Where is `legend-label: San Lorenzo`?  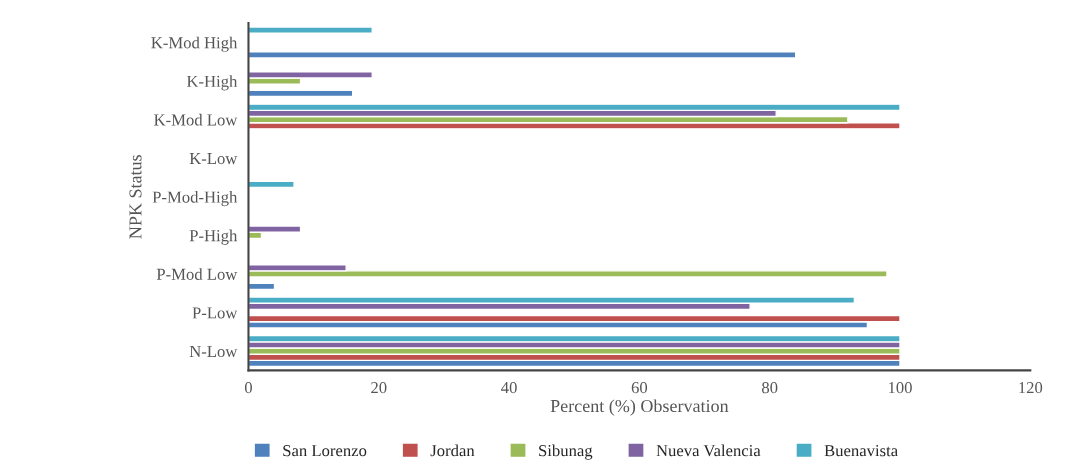
legend-label: San Lorenzo is located at coordinates (325, 451).